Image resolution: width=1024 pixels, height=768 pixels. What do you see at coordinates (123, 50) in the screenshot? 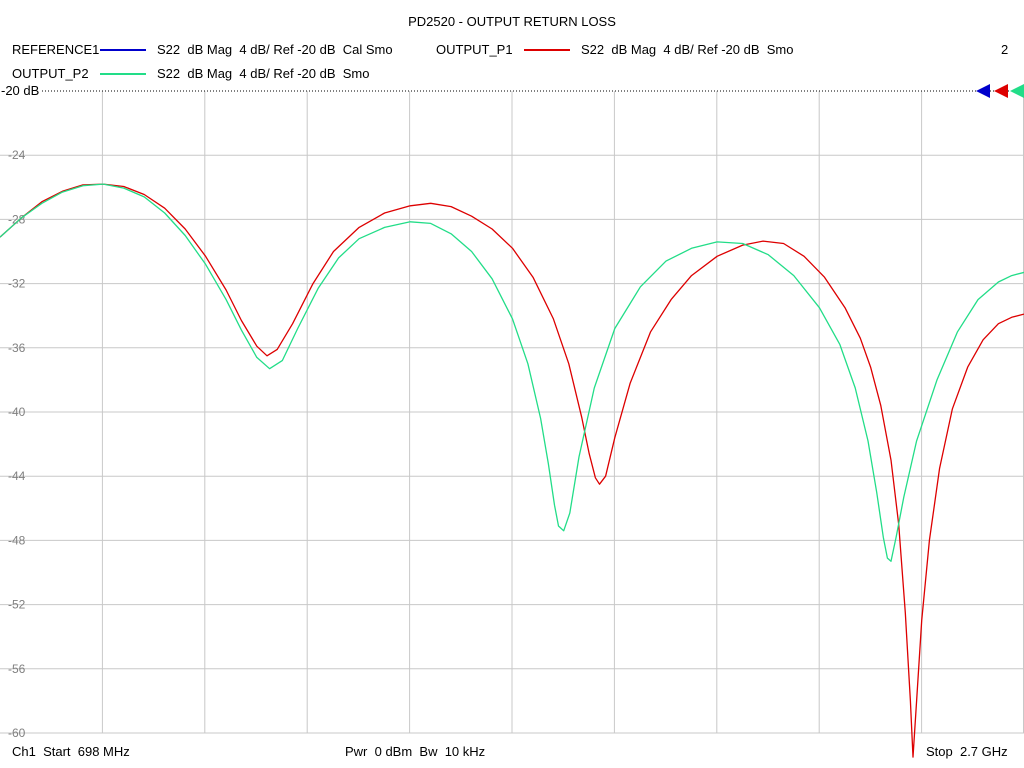
I see `legend-swatch-reference1` at bounding box center [123, 50].